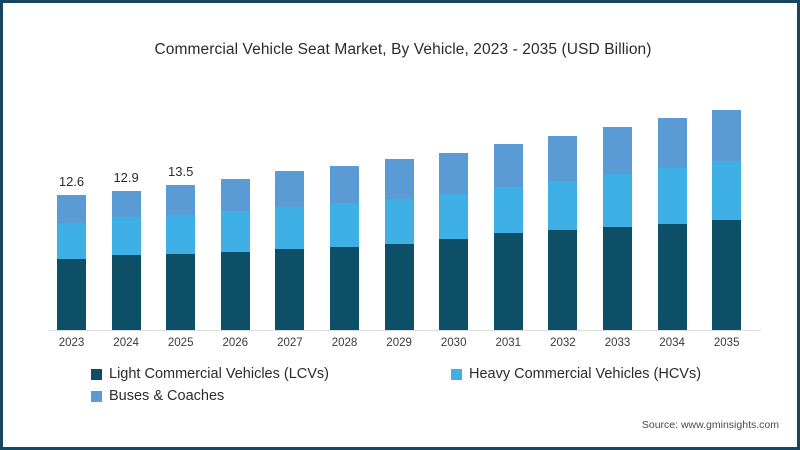 The width and height of the screenshot is (800, 450). I want to click on x-tick-2029: 2029, so click(399, 343).